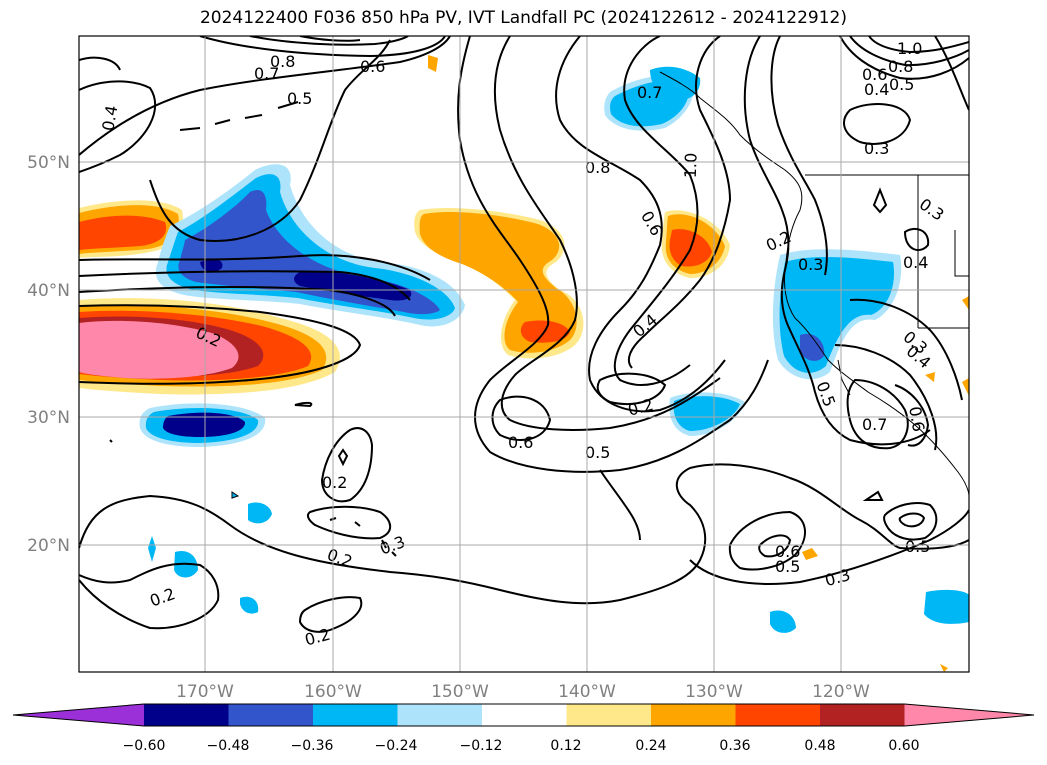 This screenshot has width=1047, height=765. What do you see at coordinates (396, 746) in the screenshot?
I see `colorbar-tick-label: −0.24` at bounding box center [396, 746].